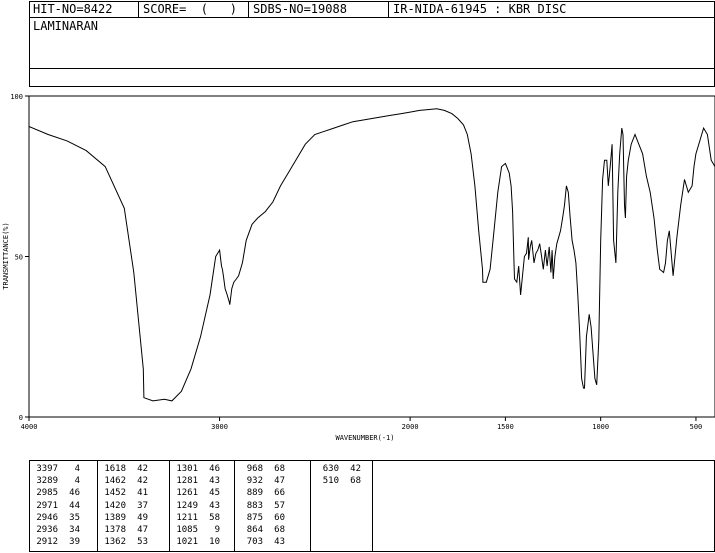 This screenshot has width=715, height=553. What do you see at coordinates (63, 469) in the screenshot?
I see `peak-row: 3397 4` at bounding box center [63, 469].